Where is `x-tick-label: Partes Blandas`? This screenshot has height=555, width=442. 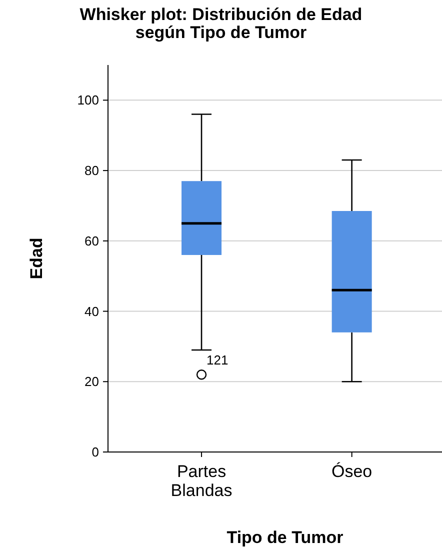
x-tick-label: Partes Blandas is located at coordinates (201, 481).